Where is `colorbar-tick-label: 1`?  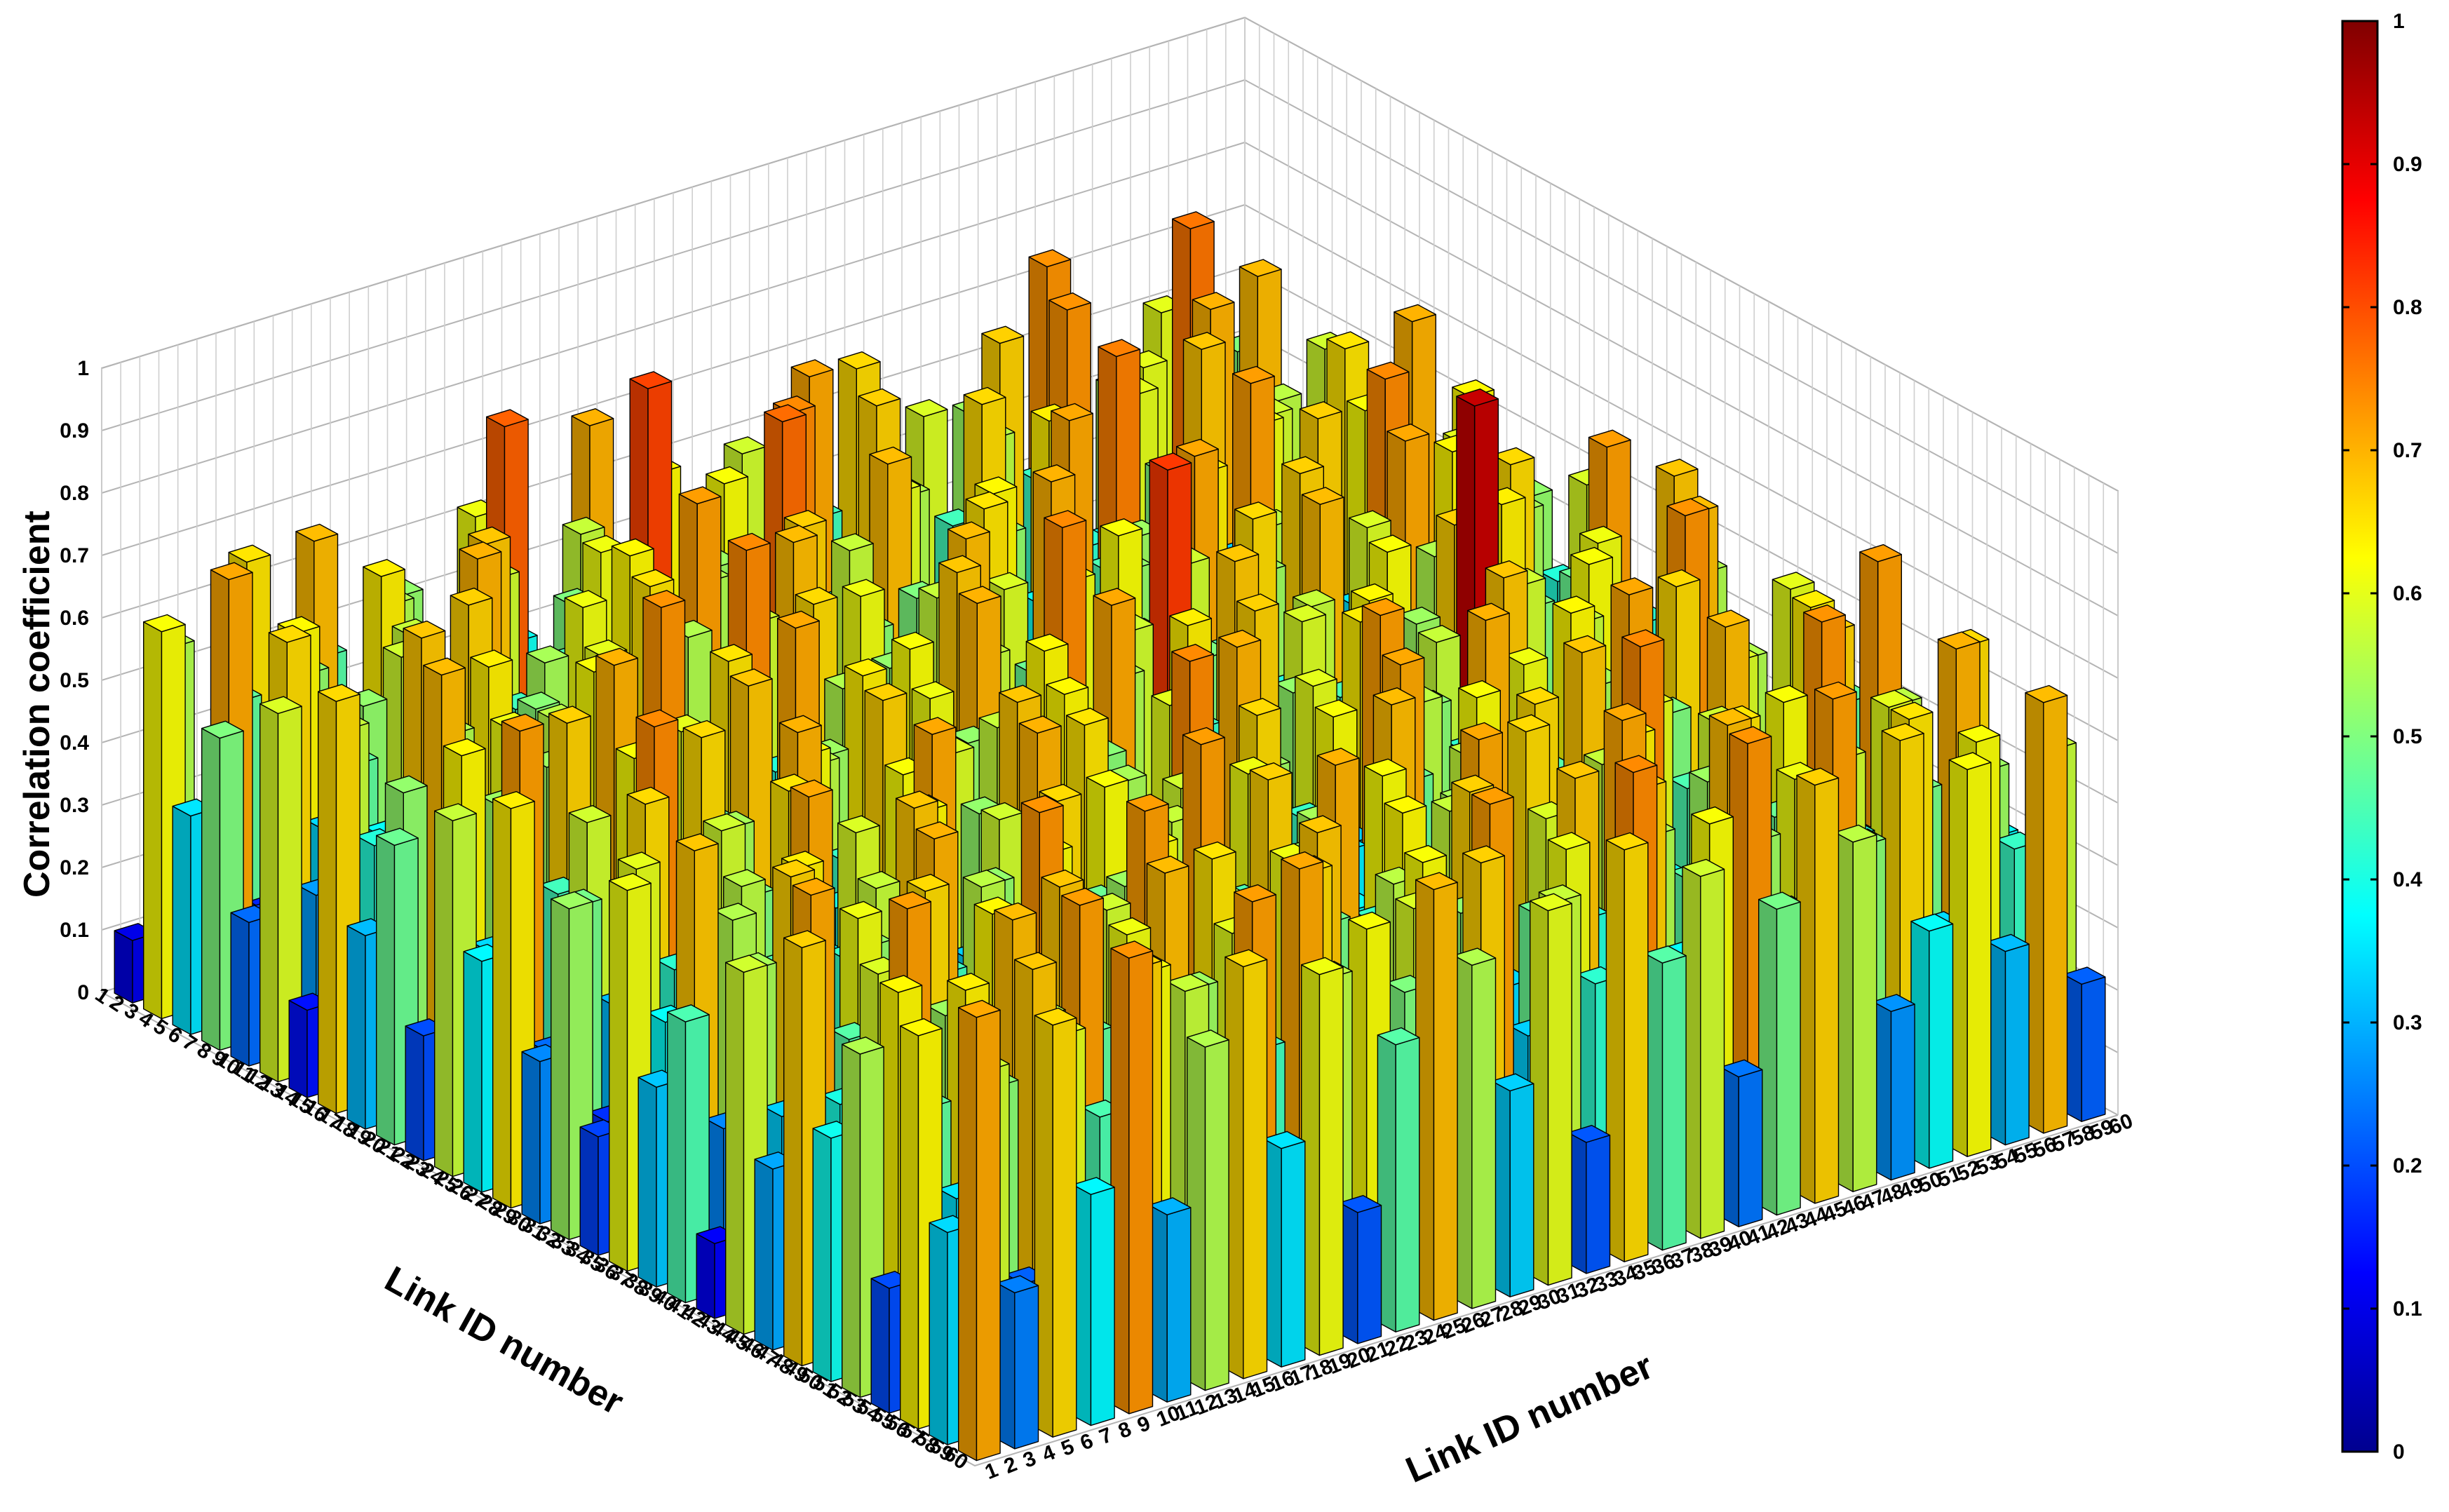
colorbar-tick-label: 1 is located at coordinates (2399, 21).